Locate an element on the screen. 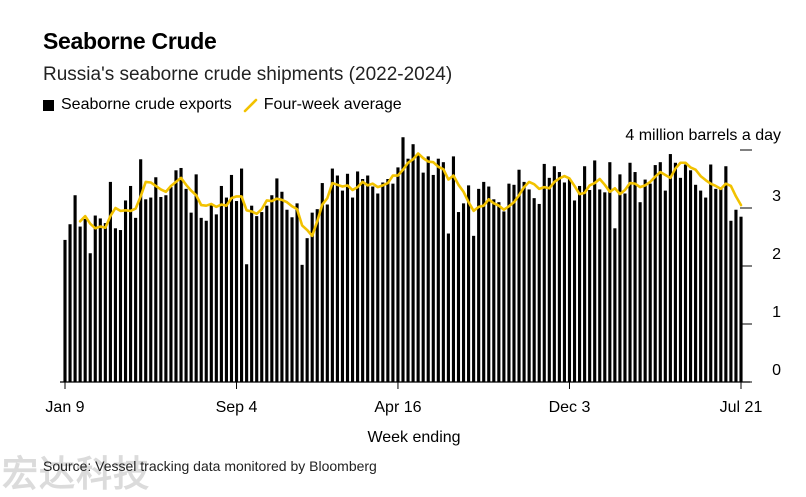 The image size is (806, 497). legend-line-swatch is located at coordinates (250, 105).